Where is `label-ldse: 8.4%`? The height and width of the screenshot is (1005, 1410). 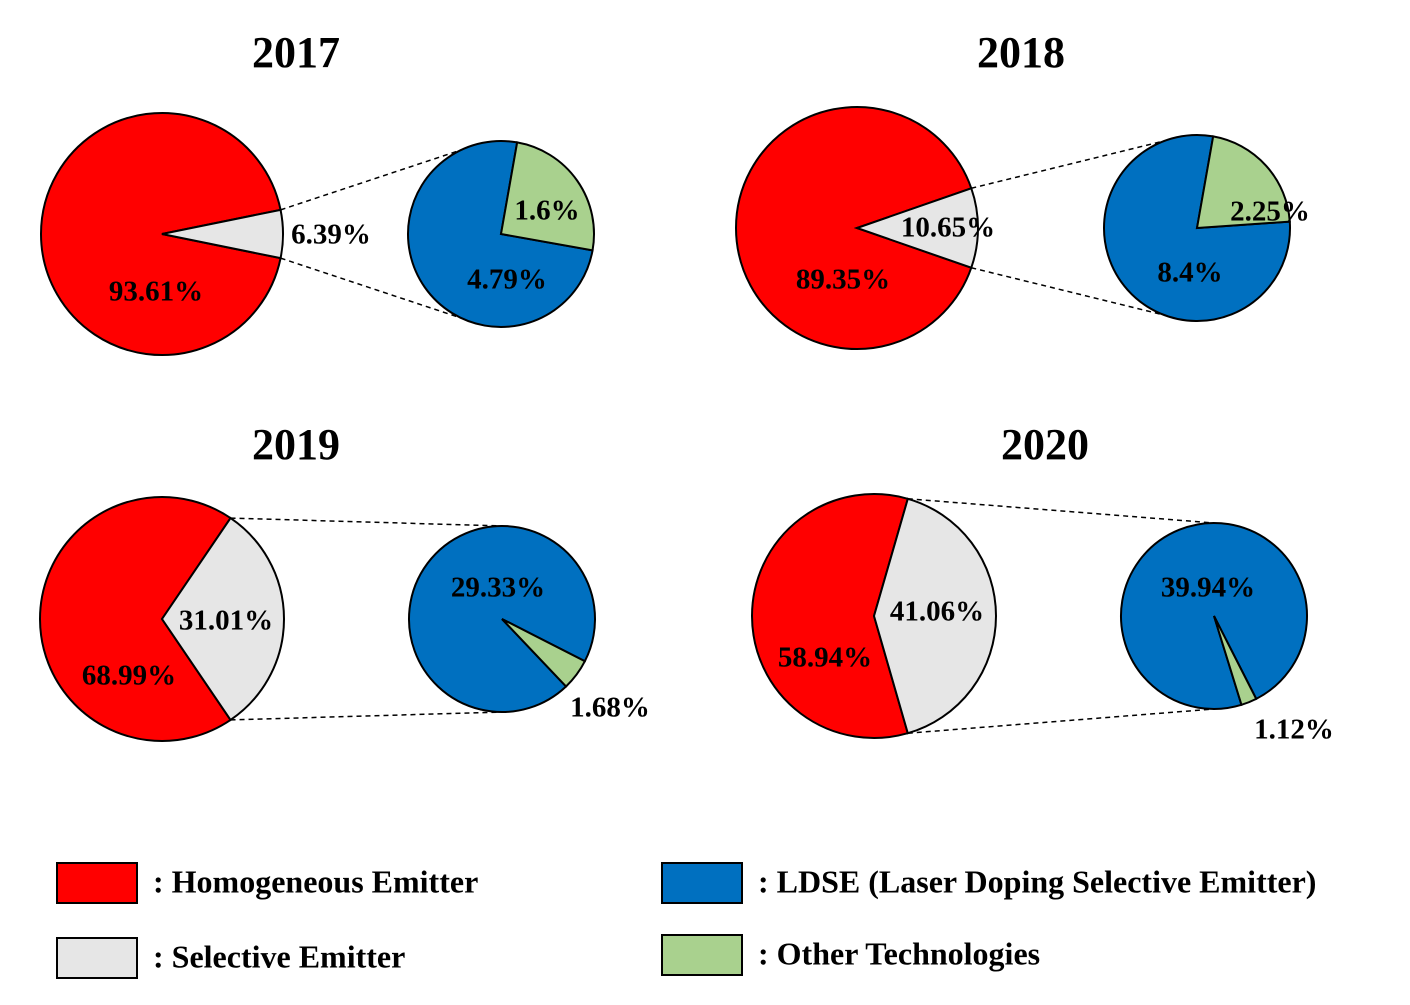 label-ldse: 8.4% is located at coordinates (1189, 273).